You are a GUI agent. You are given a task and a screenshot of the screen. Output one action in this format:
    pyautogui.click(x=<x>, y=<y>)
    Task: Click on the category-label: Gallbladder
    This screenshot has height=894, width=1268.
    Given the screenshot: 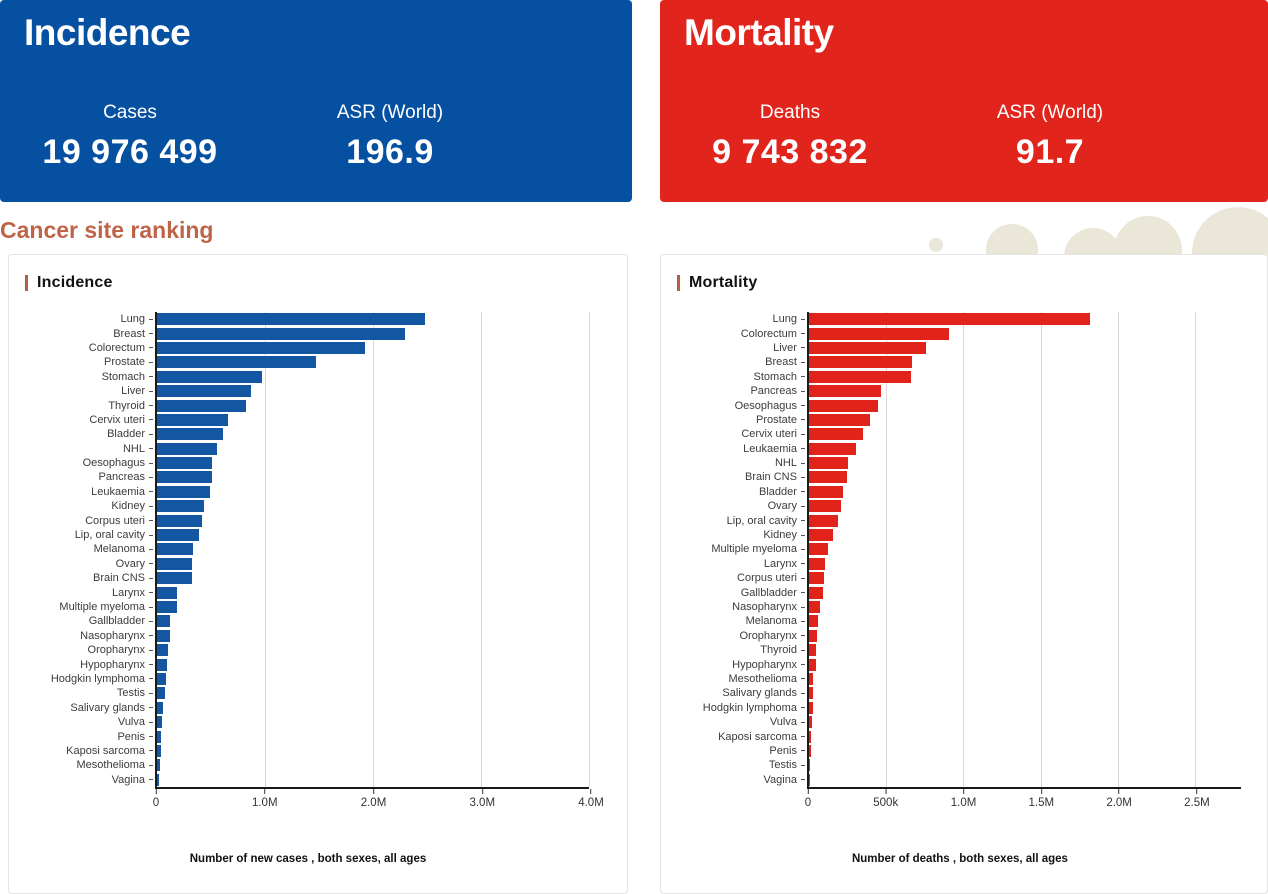 What is the action you would take?
    pyautogui.click(x=116, y=621)
    